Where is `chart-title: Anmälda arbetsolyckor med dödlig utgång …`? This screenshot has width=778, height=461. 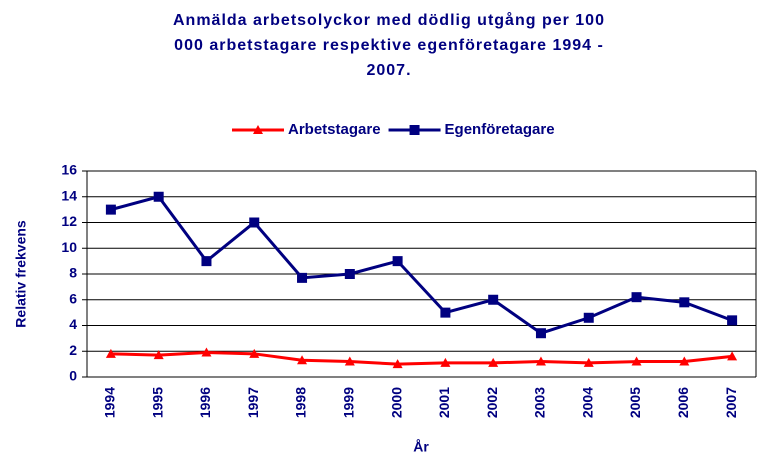
chart-title: Anmälda arbetsolyckor med dödlig utgång … is located at coordinates (389, 20).